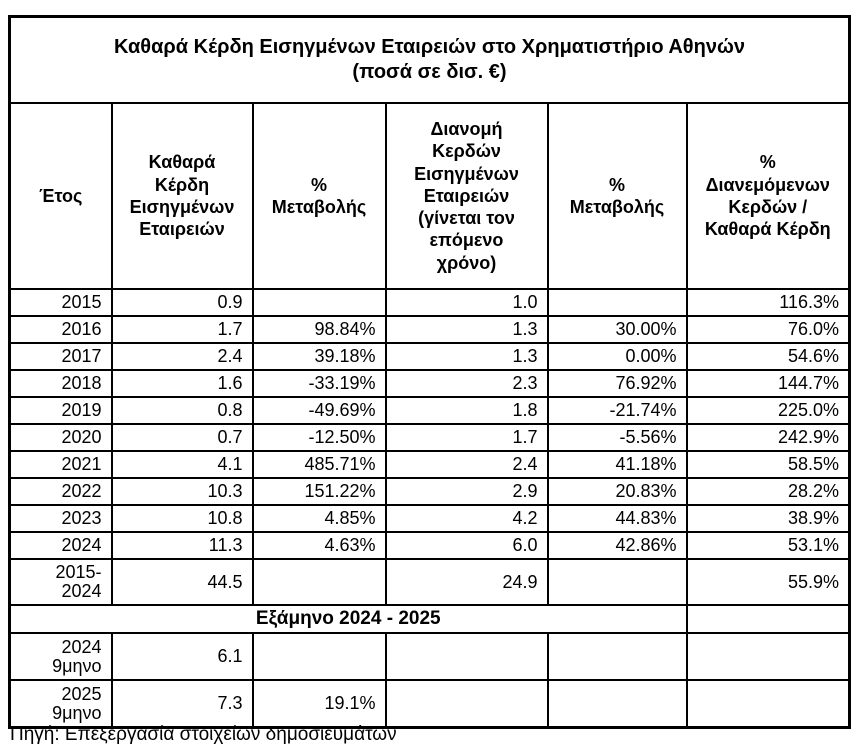 Image resolution: width=859 pixels, height=754 pixels. I want to click on dist-change-cell: 41.18%, so click(617, 464).